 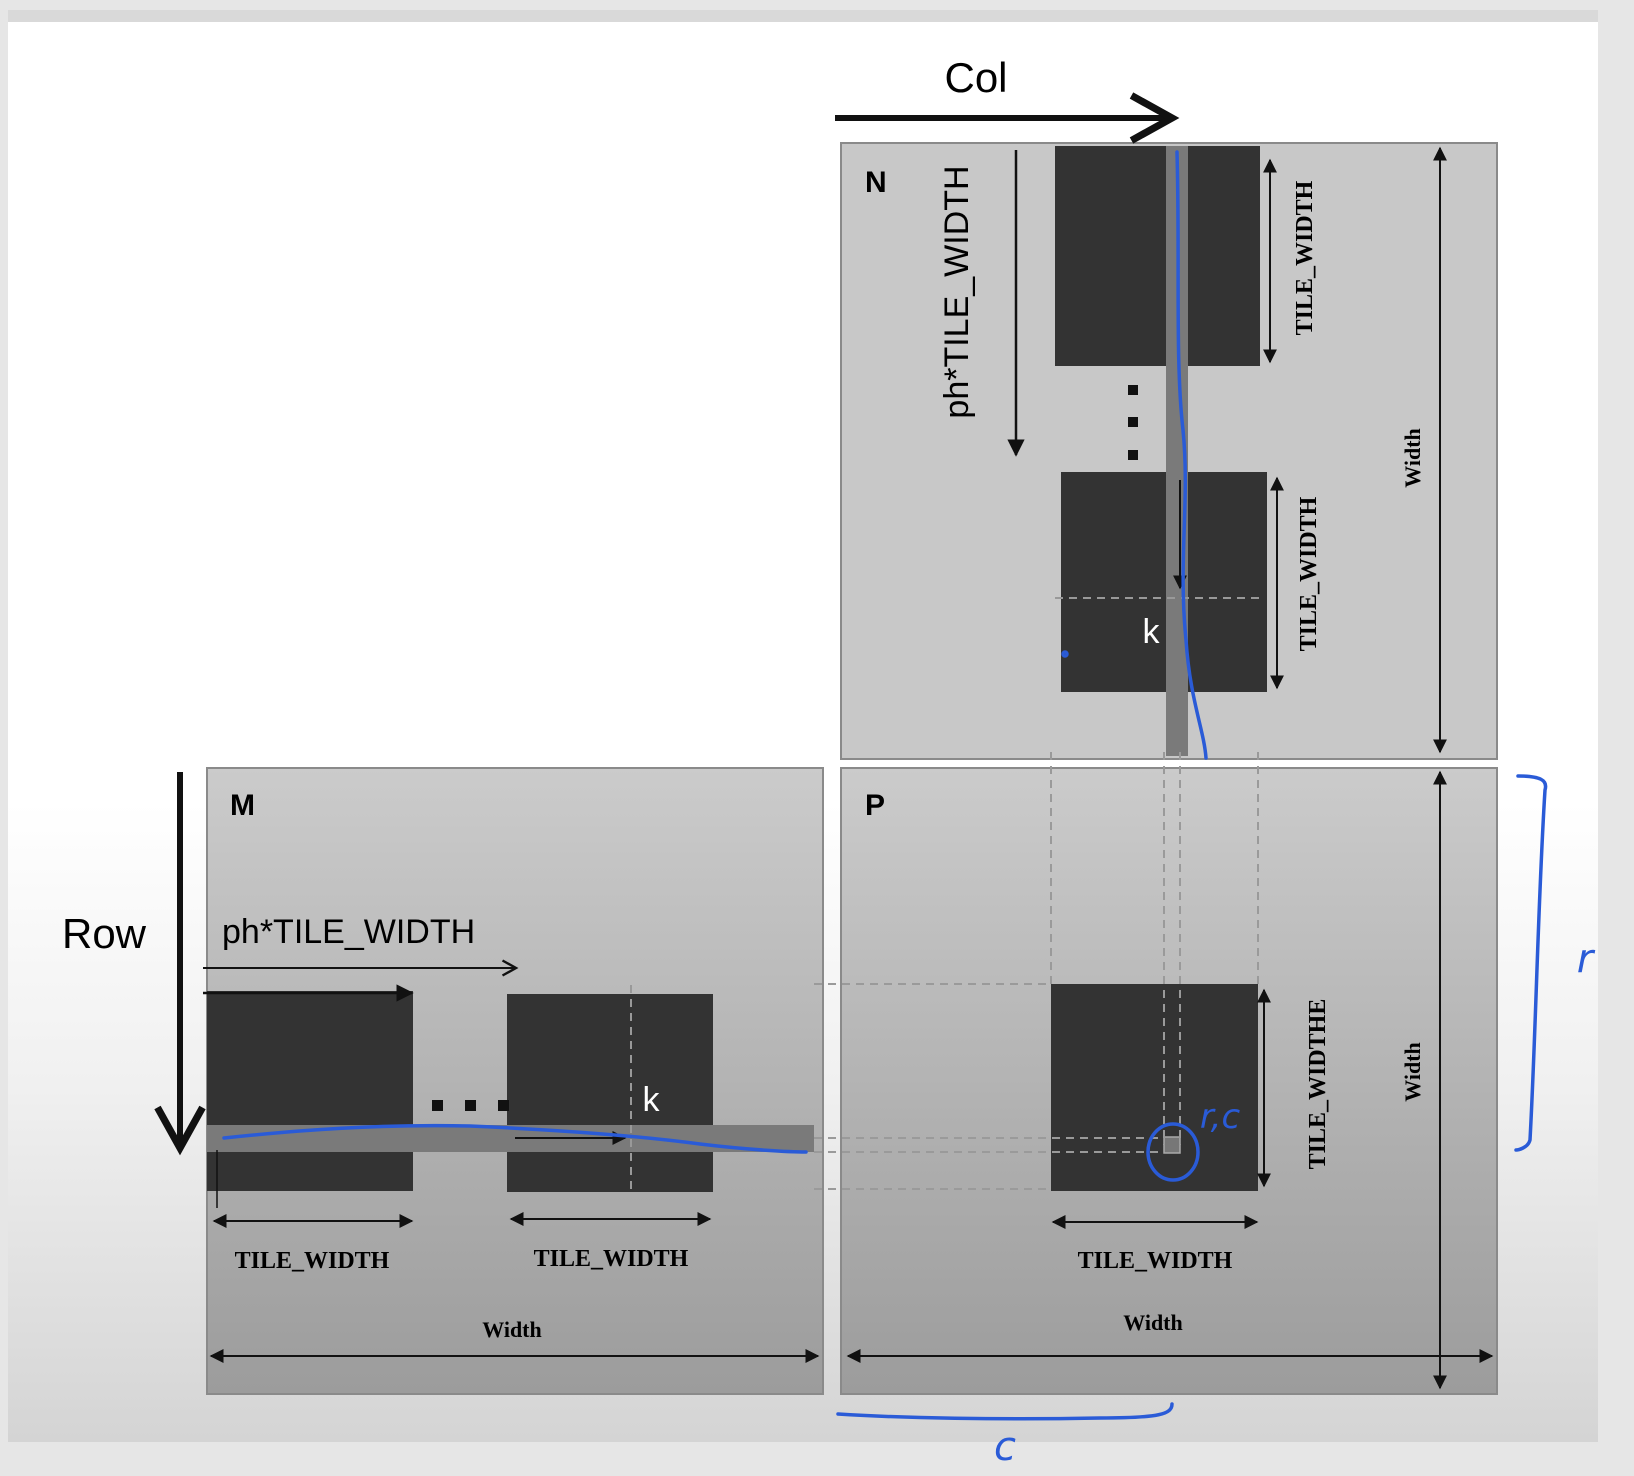 I want to click on blue-dot, so click(x=1065, y=654).